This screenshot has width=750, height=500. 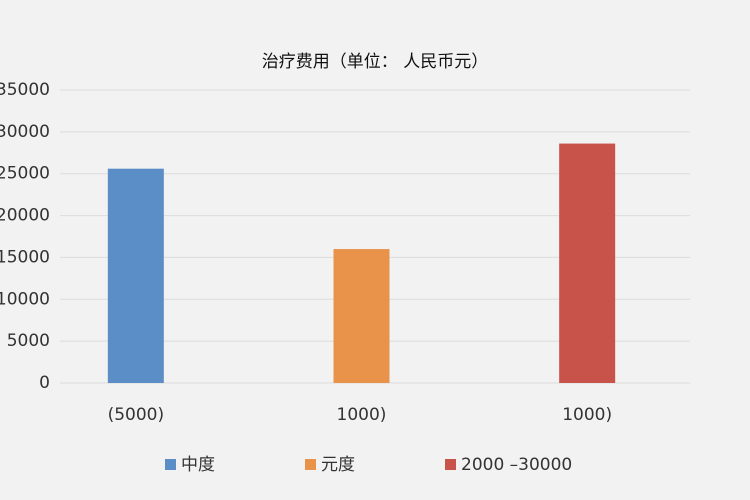 What do you see at coordinates (198, 465) in the screenshot?
I see `legend-label: 中度` at bounding box center [198, 465].